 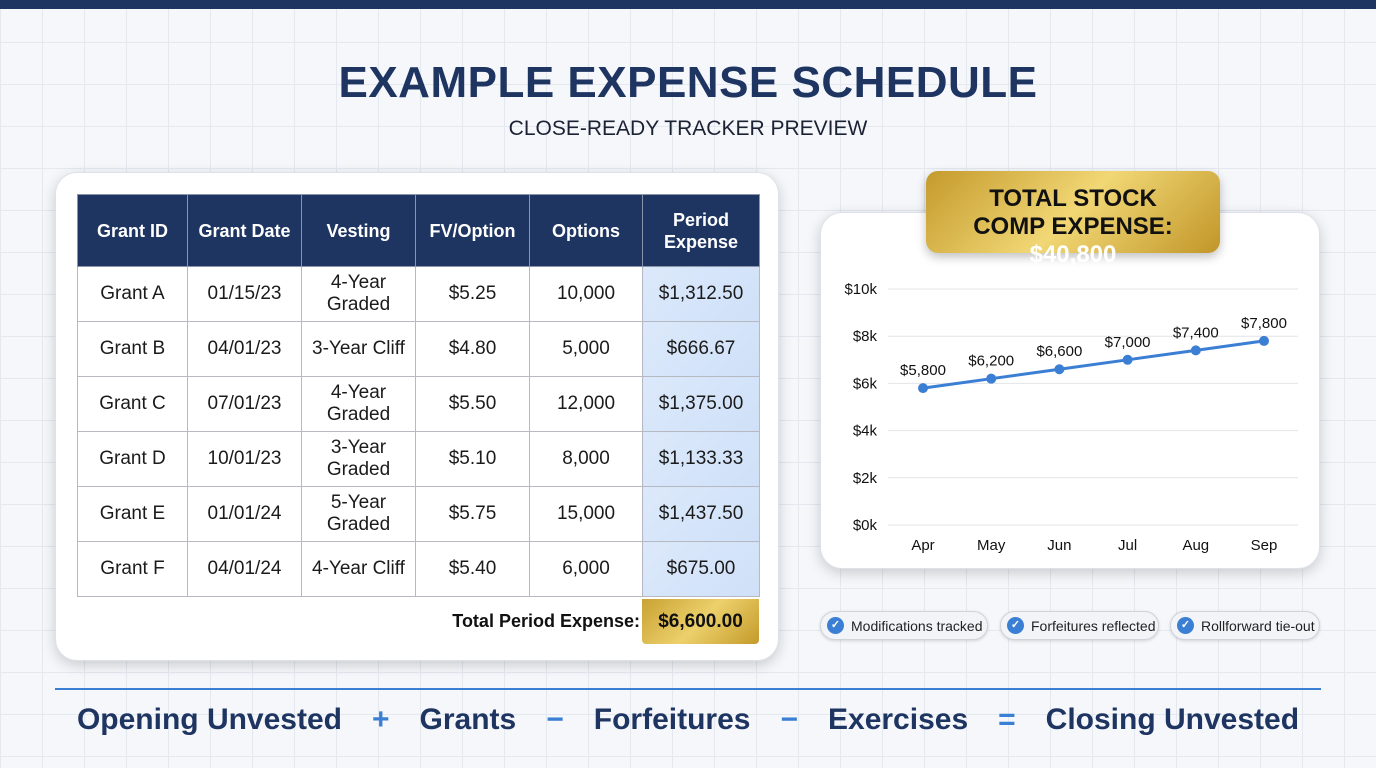 What do you see at coordinates (688, 82) in the screenshot?
I see `page-title: EXAMPLE EXPENSE SCHEDULE` at bounding box center [688, 82].